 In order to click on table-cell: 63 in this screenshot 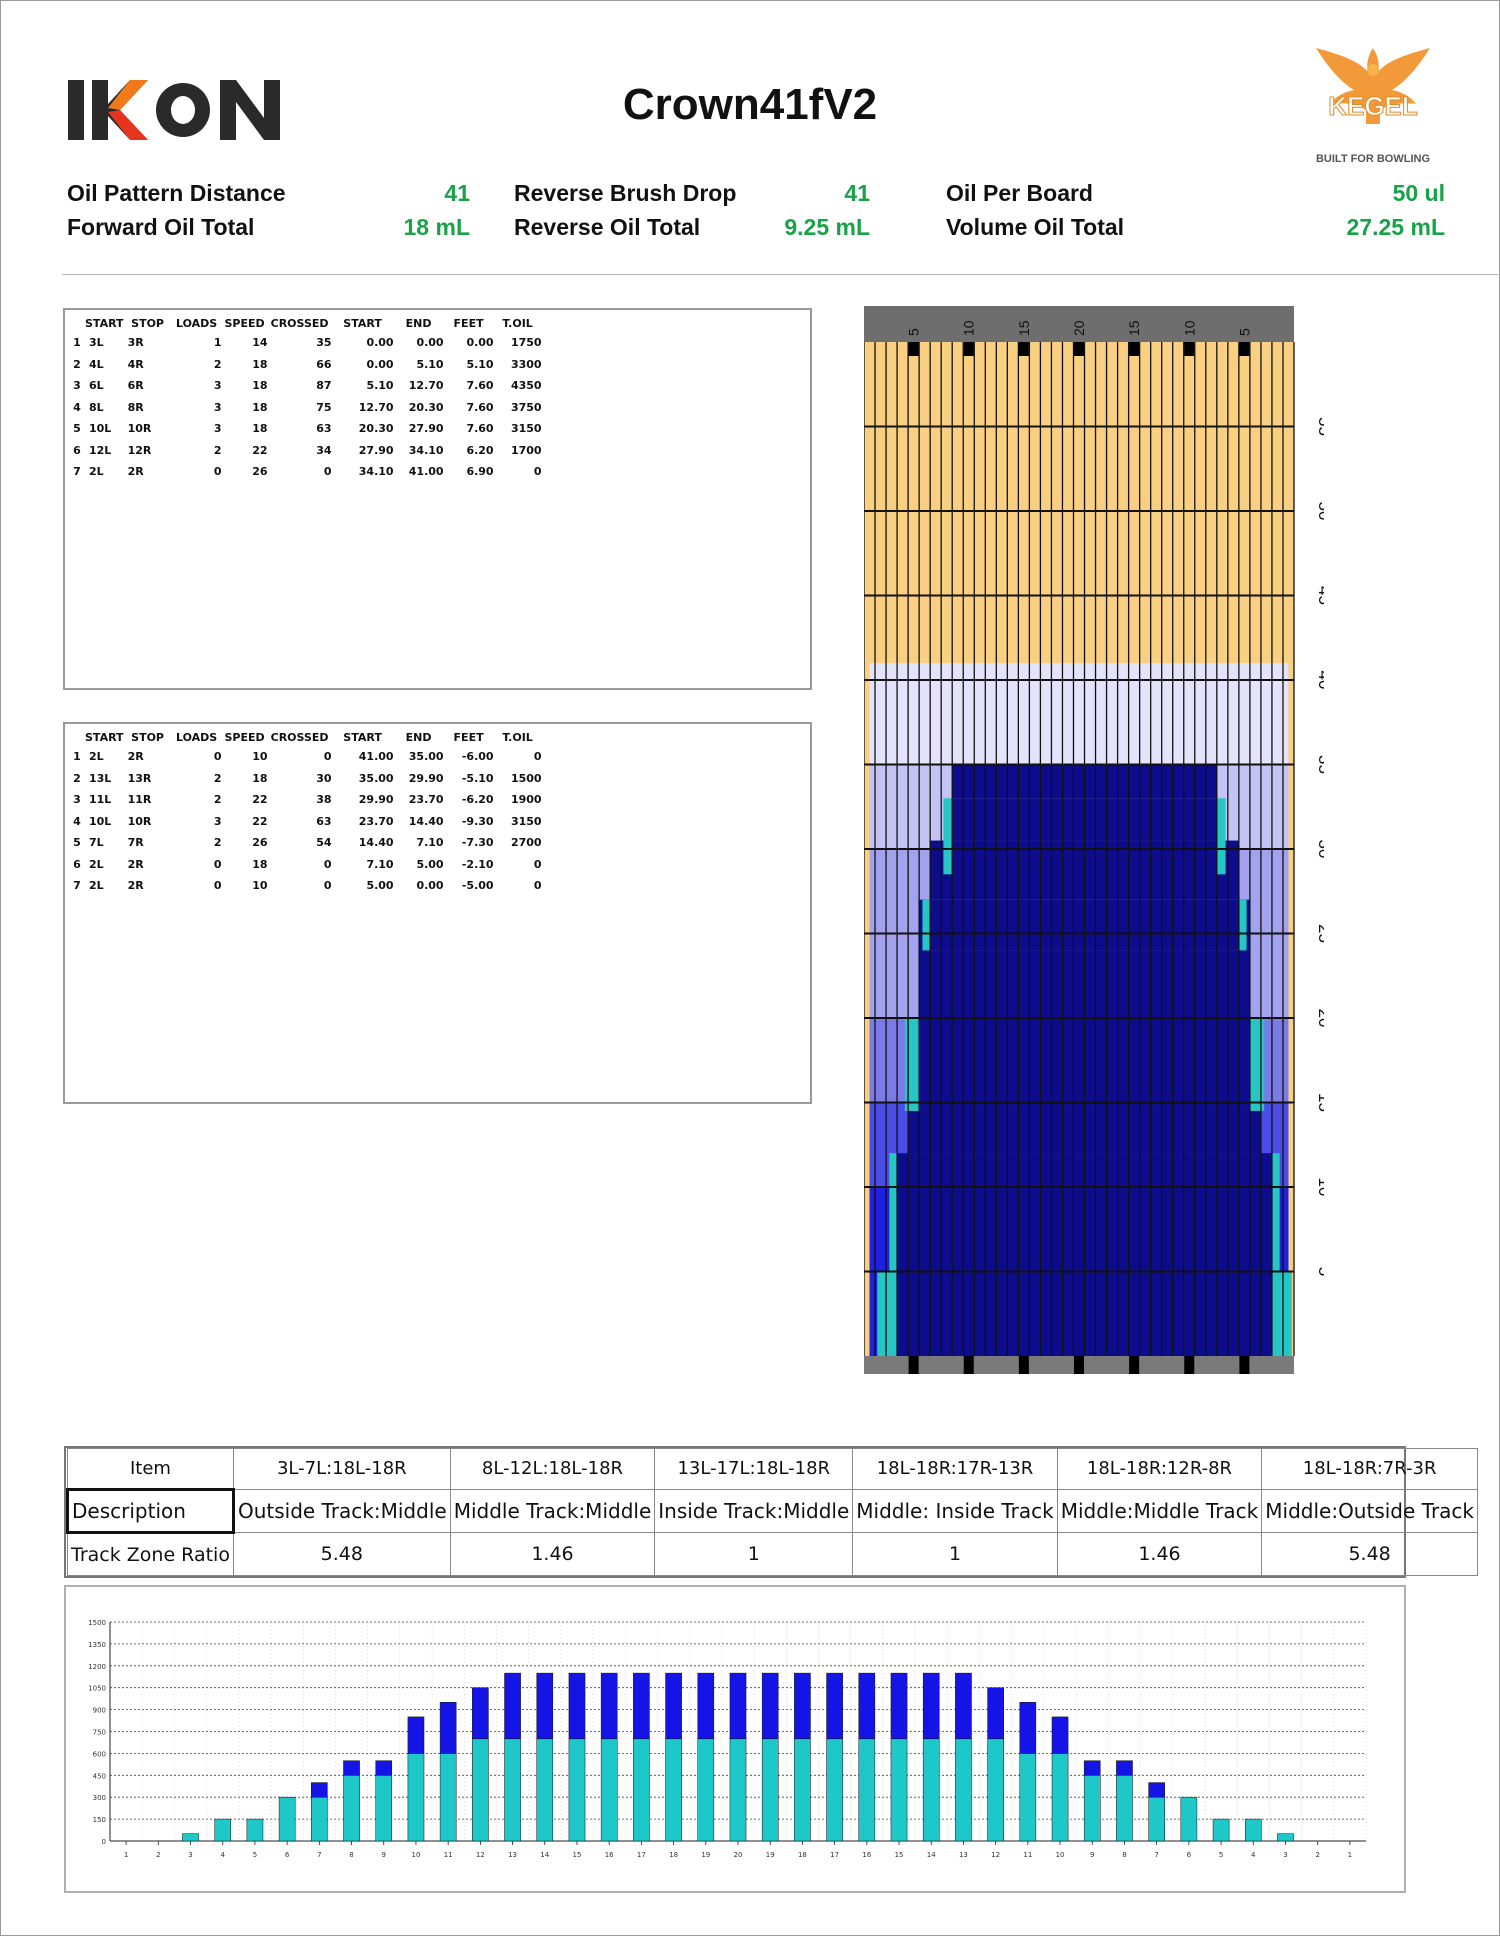, I will do `click(324, 821)`.